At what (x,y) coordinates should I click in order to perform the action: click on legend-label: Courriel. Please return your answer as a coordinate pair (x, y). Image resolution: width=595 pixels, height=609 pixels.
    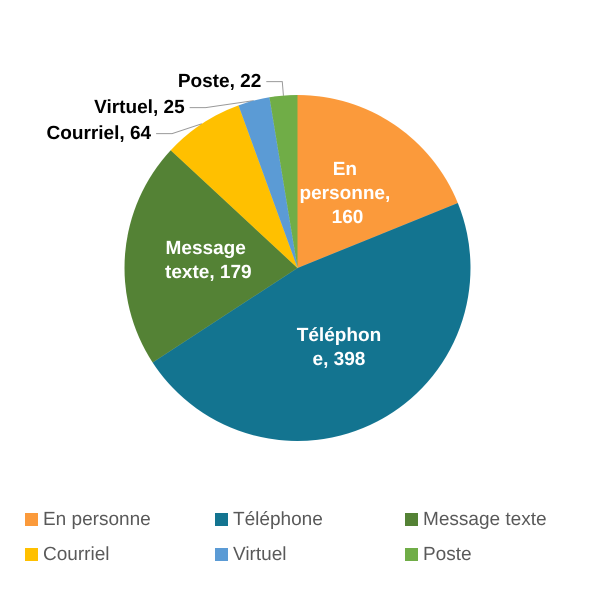
    Looking at the image, I should click on (76, 554).